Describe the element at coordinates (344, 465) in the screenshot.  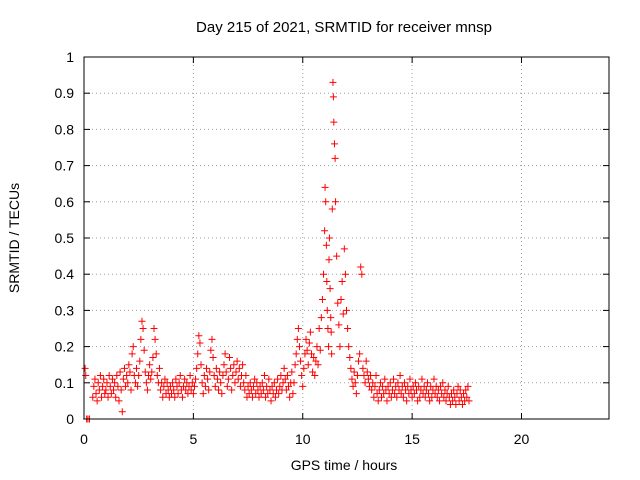
I see `x-axis-label: GPS time / hours` at that location.